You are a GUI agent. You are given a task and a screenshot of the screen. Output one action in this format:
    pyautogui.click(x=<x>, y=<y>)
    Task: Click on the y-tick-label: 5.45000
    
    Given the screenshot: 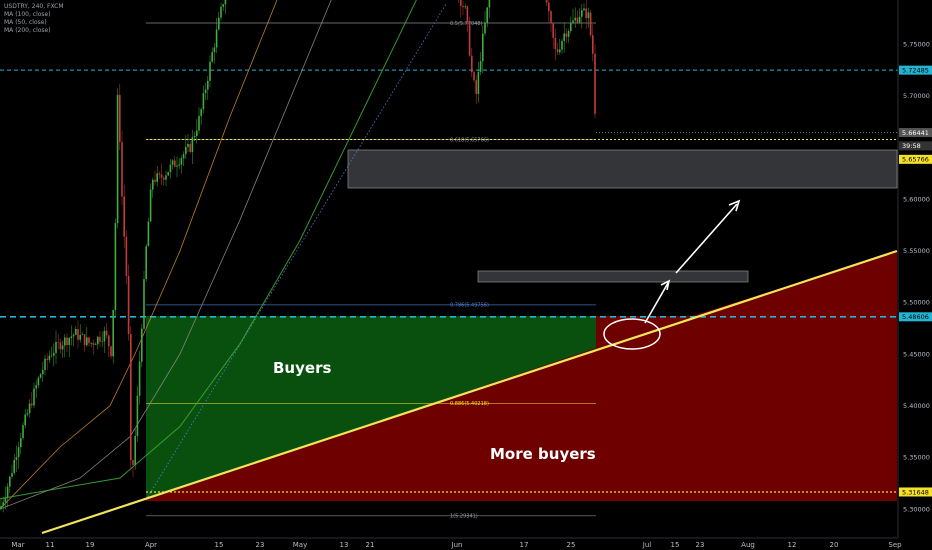 What is the action you would take?
    pyautogui.click(x=916, y=354)
    